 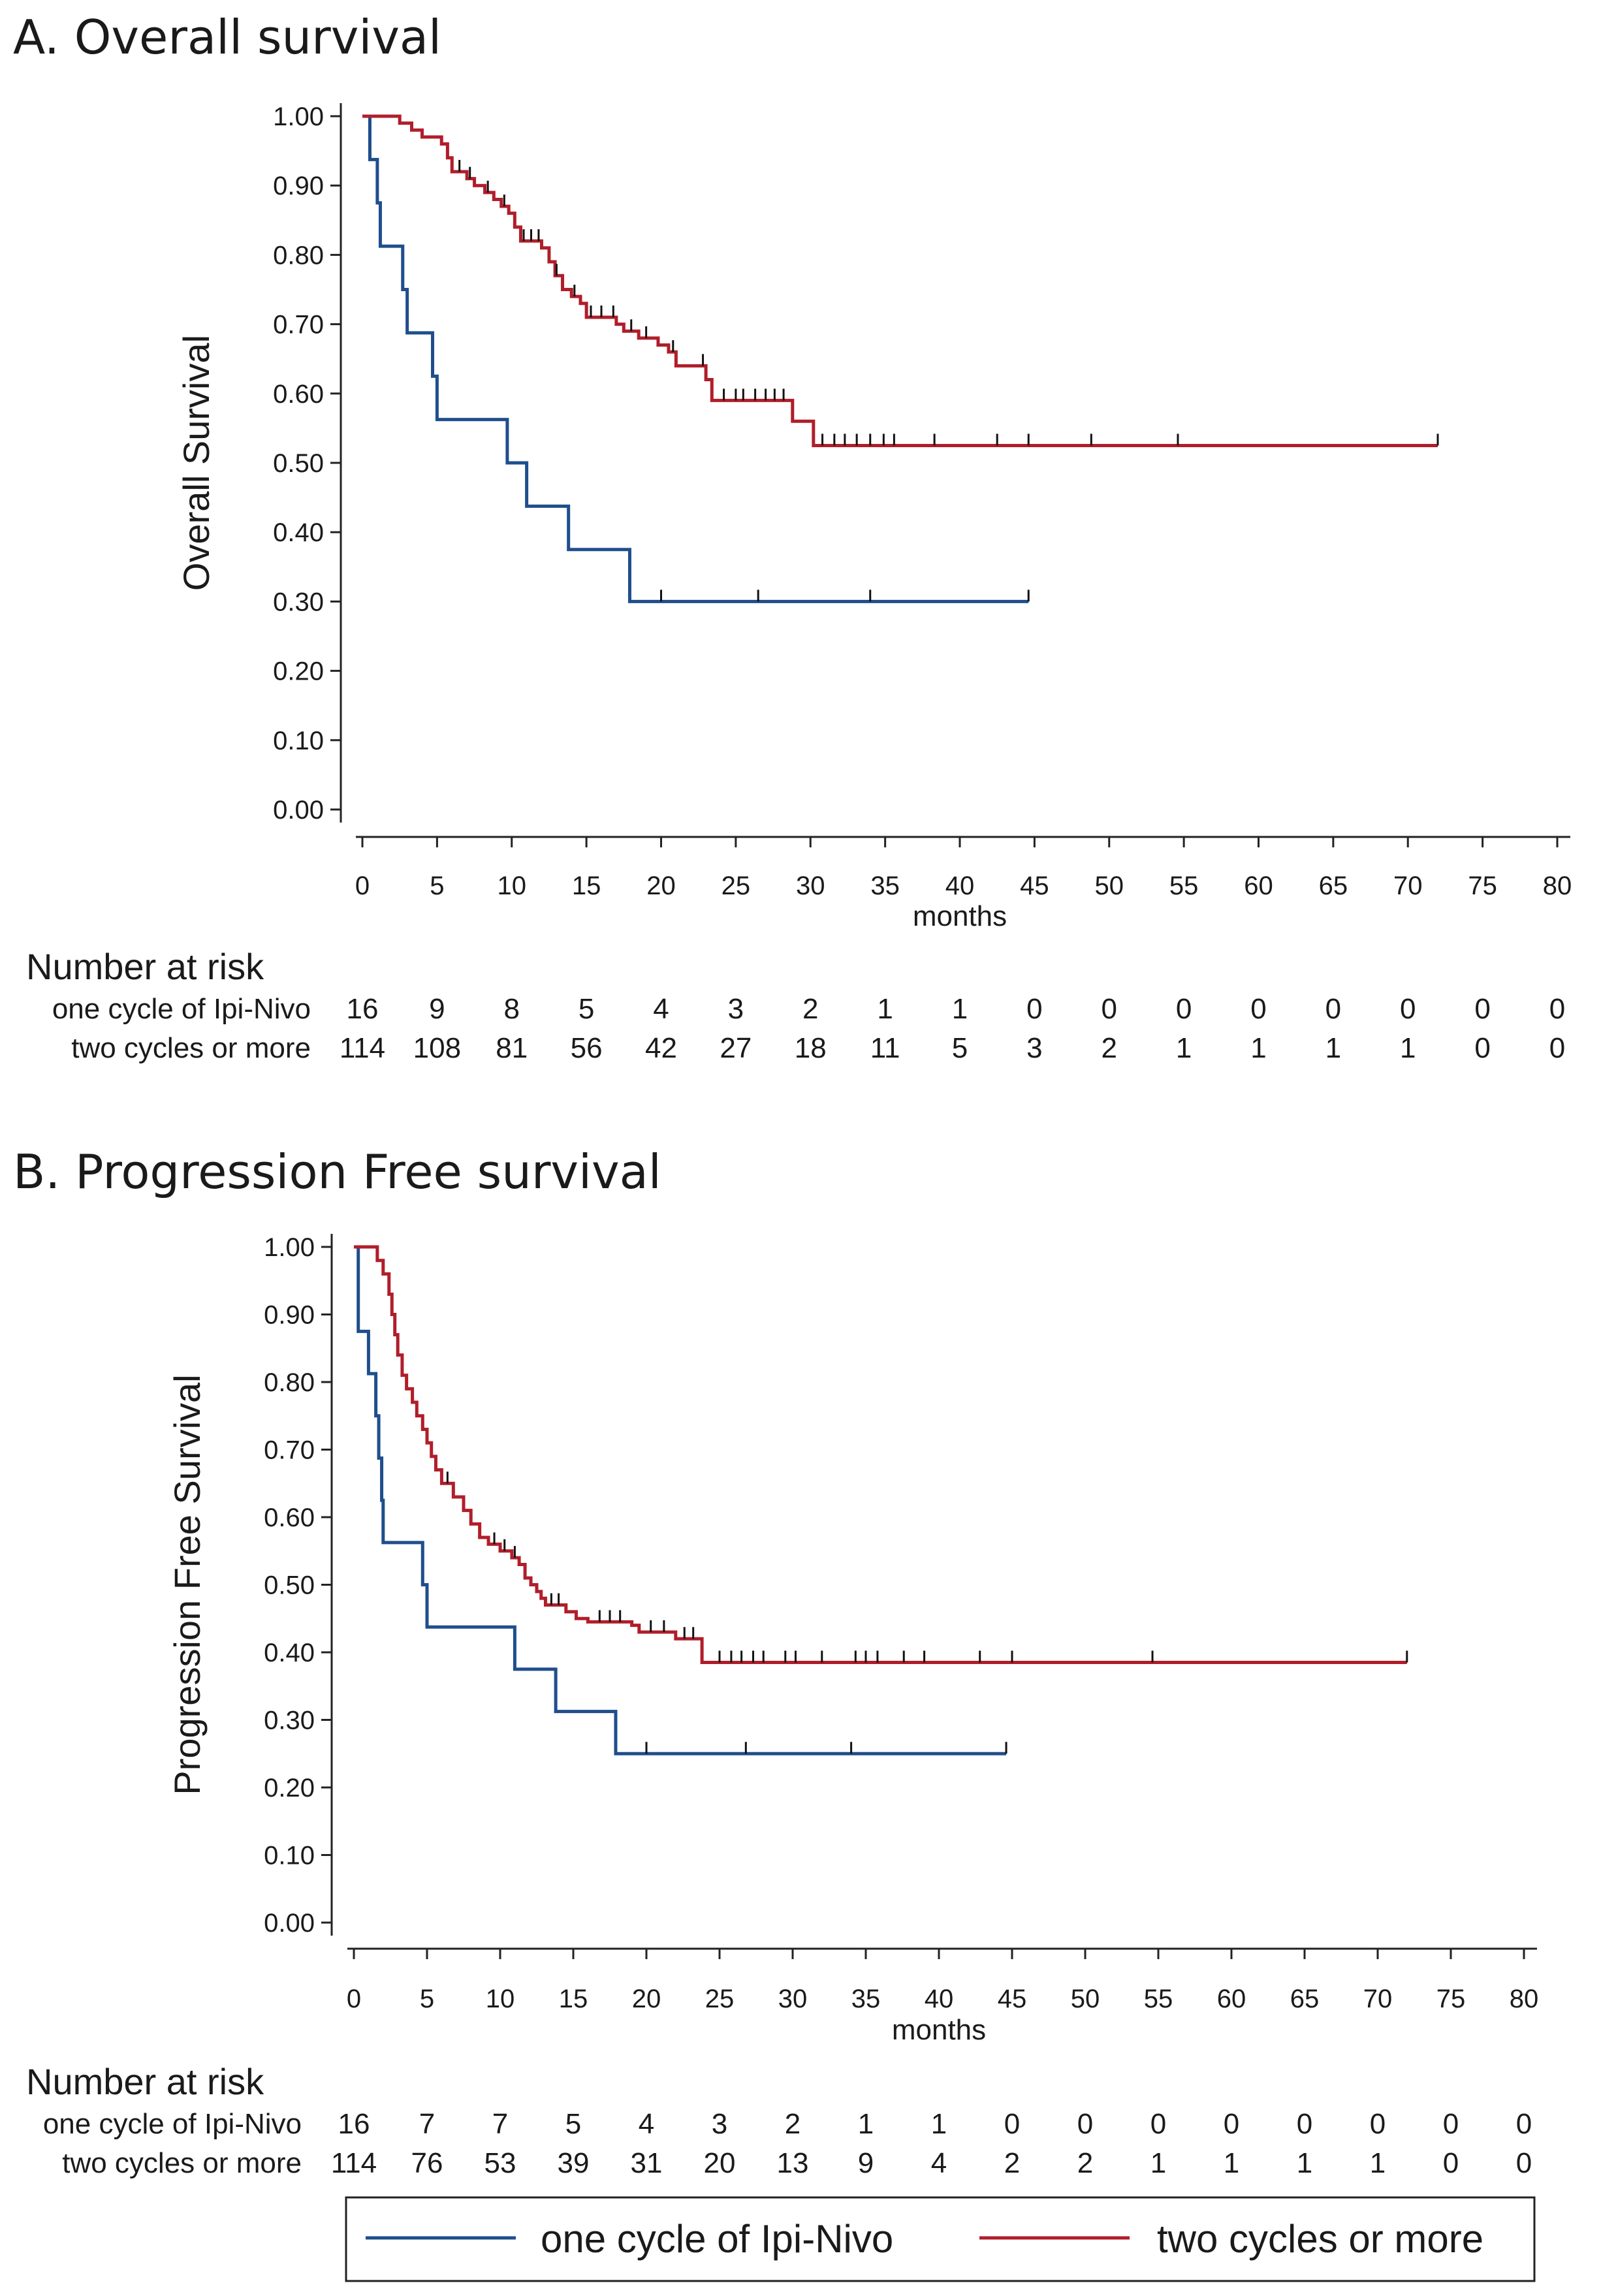 What do you see at coordinates (427, 2163) in the screenshot?
I see `risk-value: 76` at bounding box center [427, 2163].